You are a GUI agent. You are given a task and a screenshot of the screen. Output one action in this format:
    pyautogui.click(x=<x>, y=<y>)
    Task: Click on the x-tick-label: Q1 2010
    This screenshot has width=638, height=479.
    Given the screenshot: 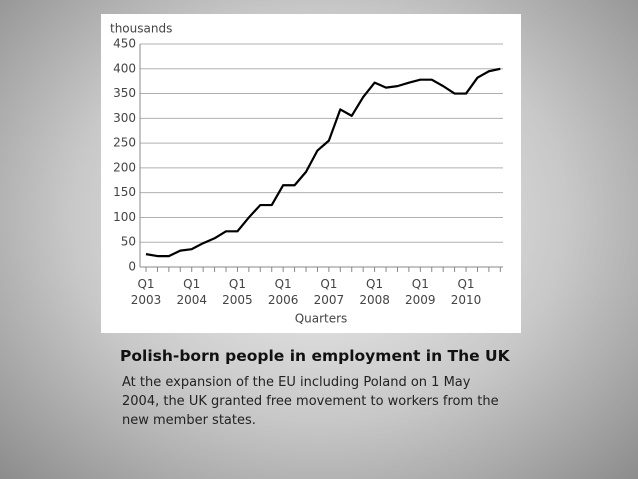 What is the action you would take?
    pyautogui.click(x=466, y=292)
    